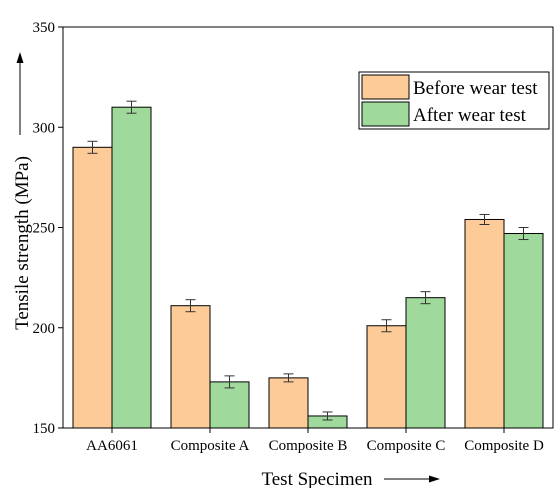 This screenshot has width=560, height=488. Describe the element at coordinates (44, 28) in the screenshot. I see `y-tick-label: 350` at that location.